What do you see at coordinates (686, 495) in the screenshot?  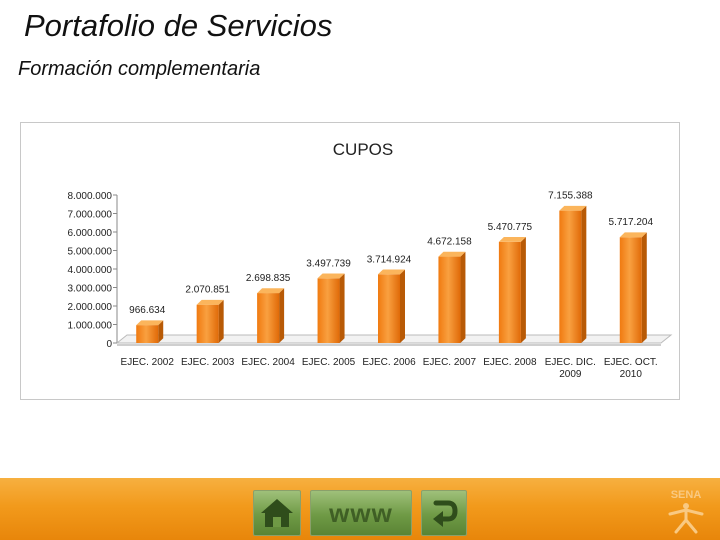 I see `sena-logo-text: SENA` at bounding box center [686, 495].